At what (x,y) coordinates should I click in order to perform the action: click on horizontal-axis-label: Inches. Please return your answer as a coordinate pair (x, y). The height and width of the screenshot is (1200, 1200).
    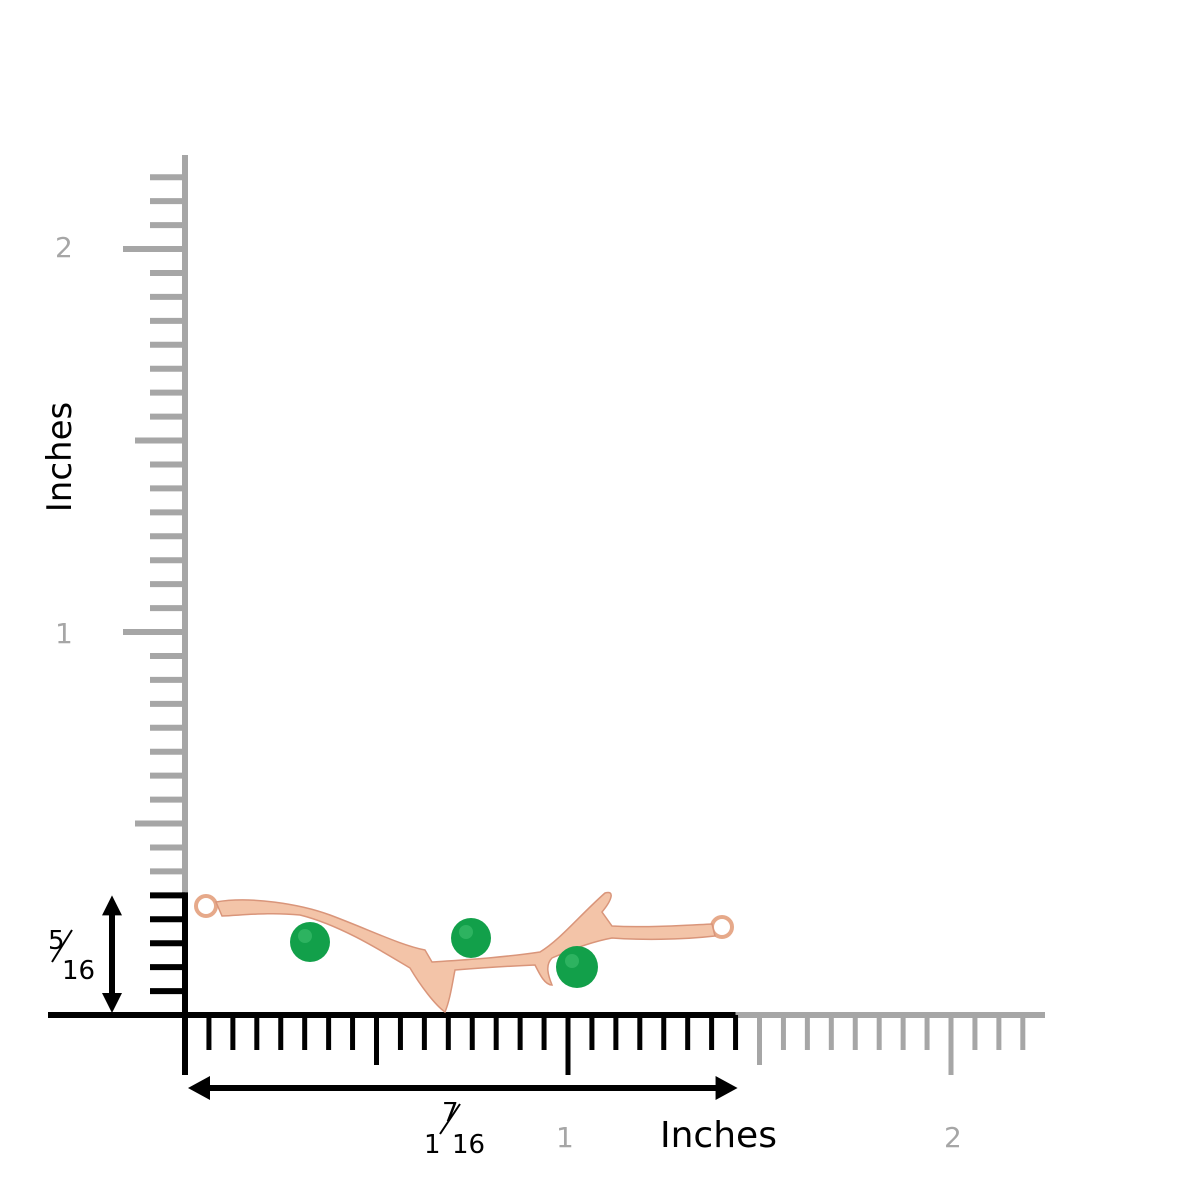
    Looking at the image, I should click on (718, 1135).